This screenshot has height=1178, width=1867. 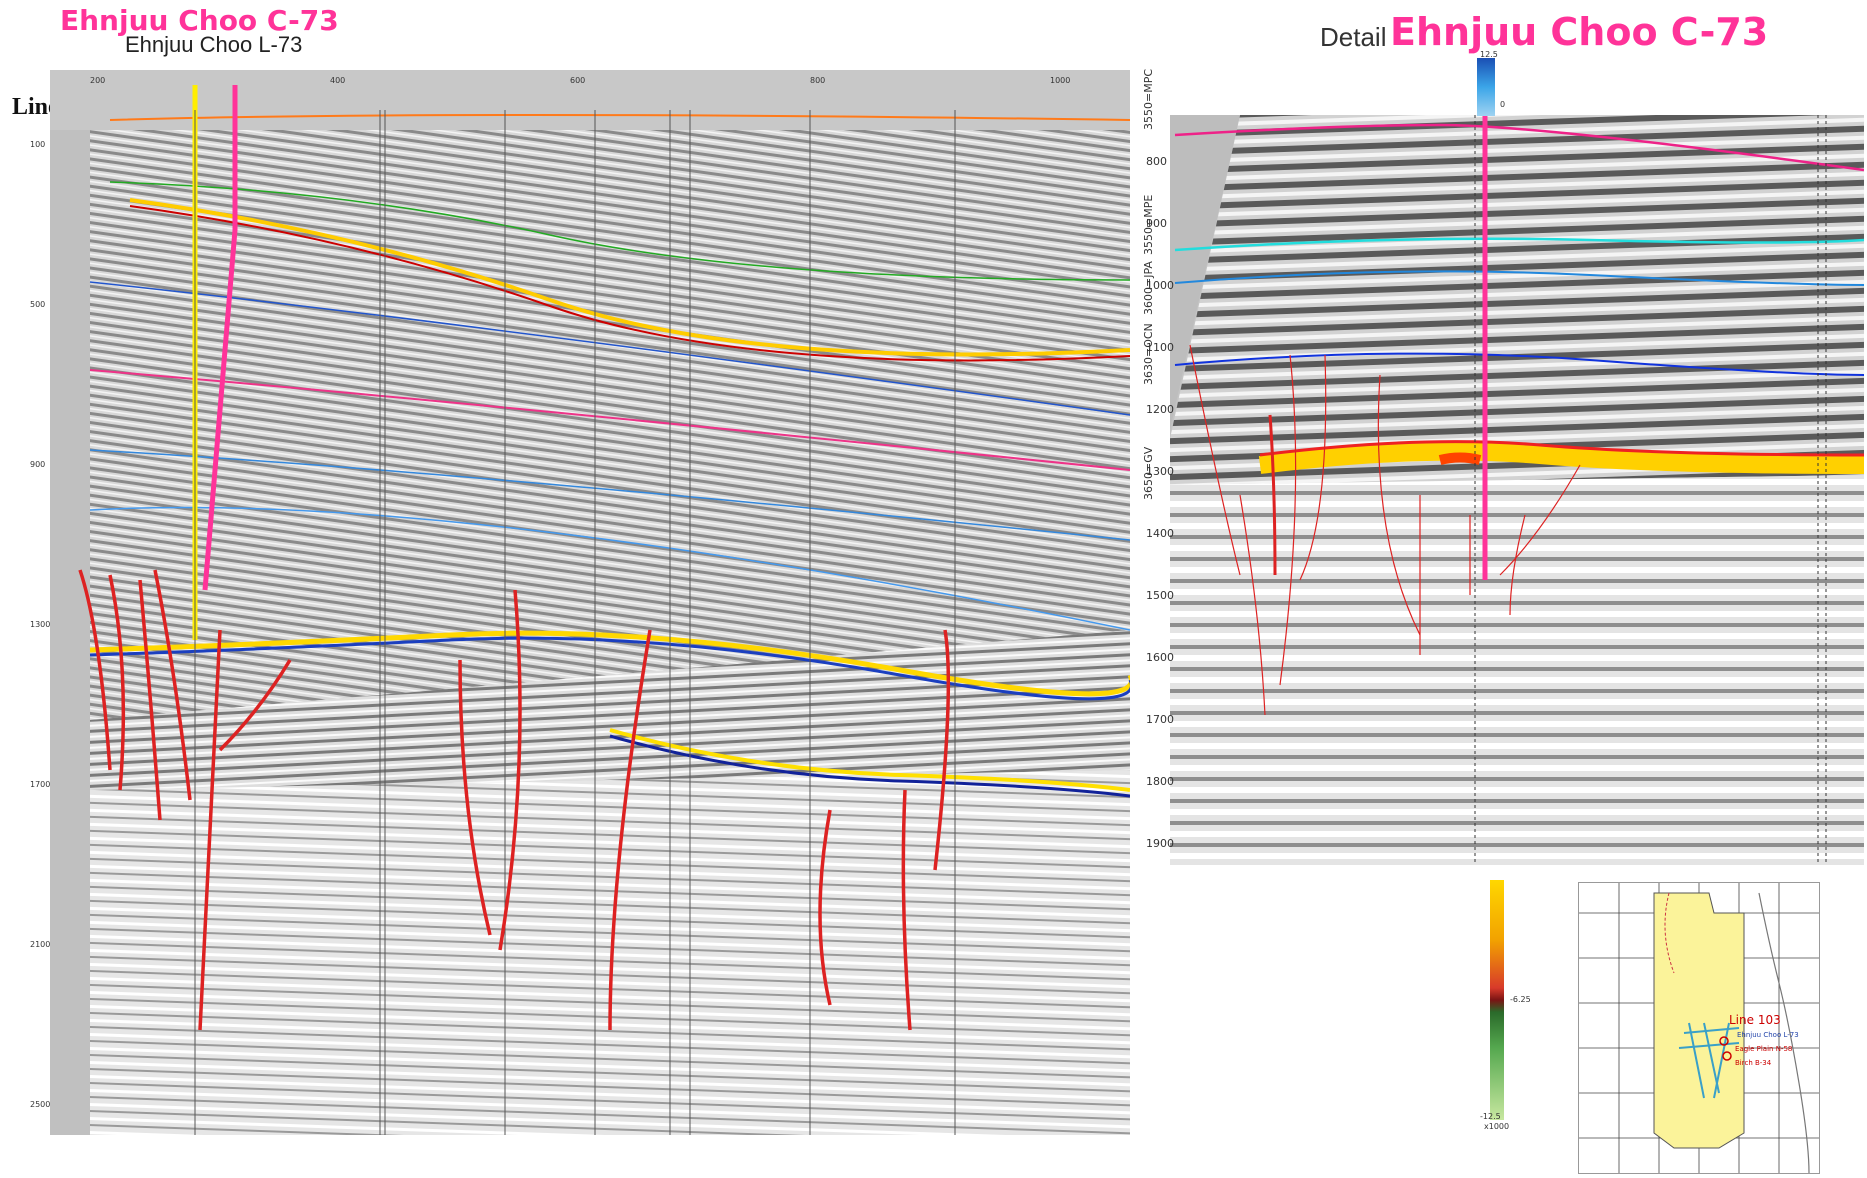 I want to click on detail-time-tick: 1500, so click(x=1160, y=595).